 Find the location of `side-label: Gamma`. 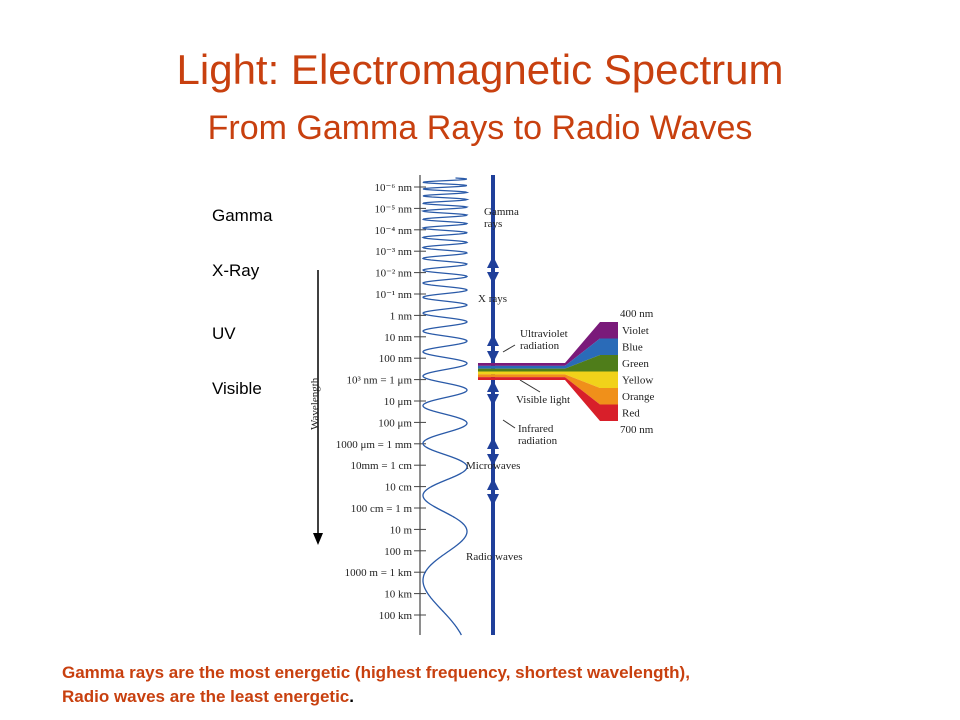

side-label: Gamma is located at coordinates (242, 215).